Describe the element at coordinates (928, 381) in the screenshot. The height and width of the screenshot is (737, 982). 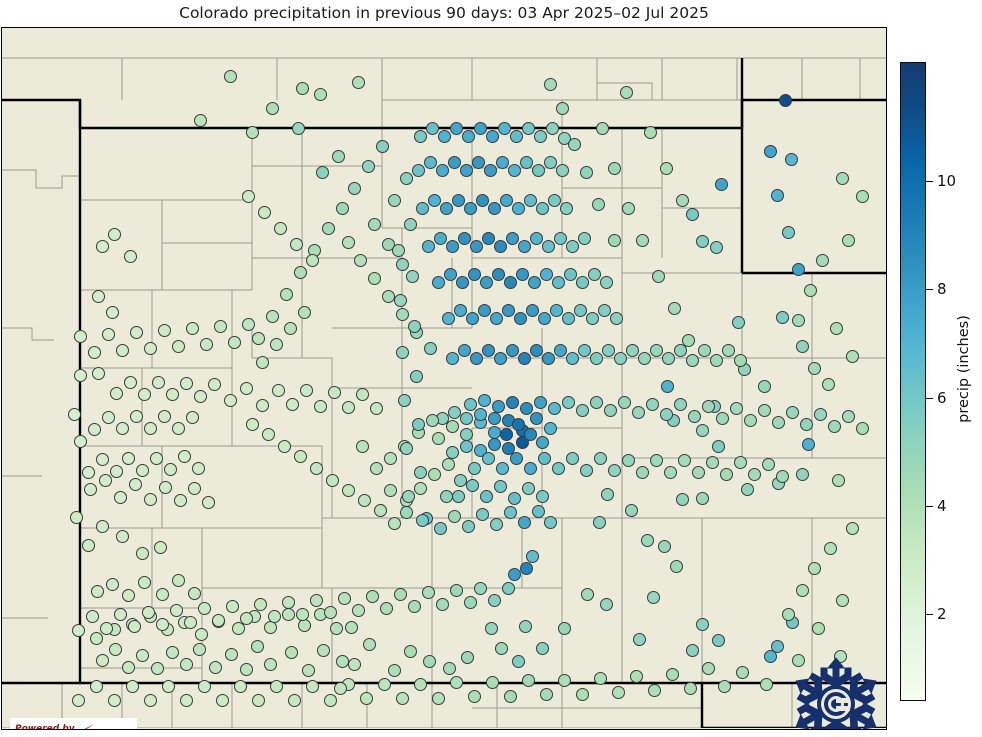
I see `colorbar: 2 4 6 8 10` at that location.